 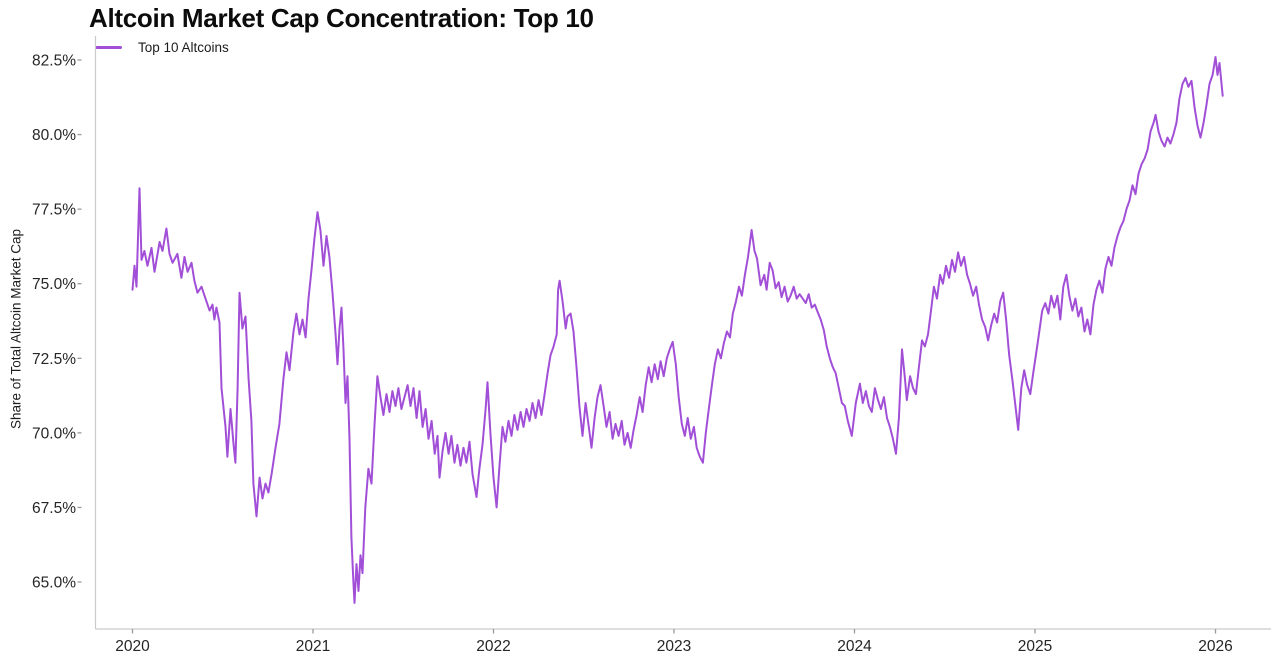 I want to click on legend-label: Top 10 Altcoins, so click(x=183, y=47).